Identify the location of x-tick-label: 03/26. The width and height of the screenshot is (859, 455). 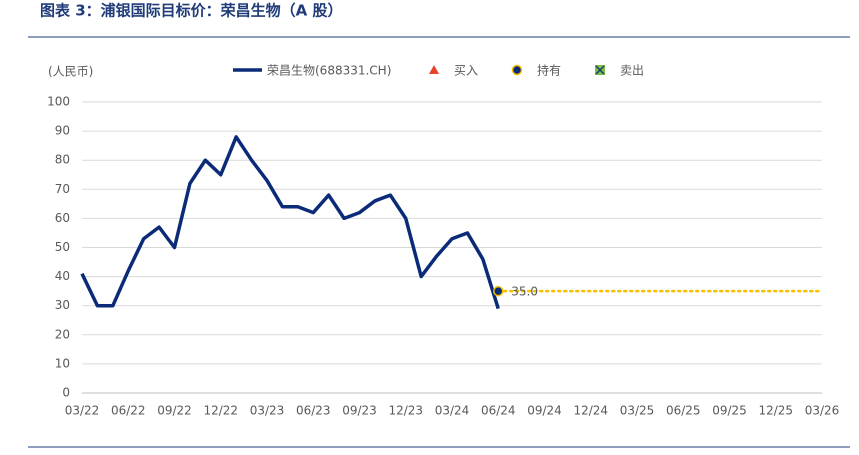
(822, 411).